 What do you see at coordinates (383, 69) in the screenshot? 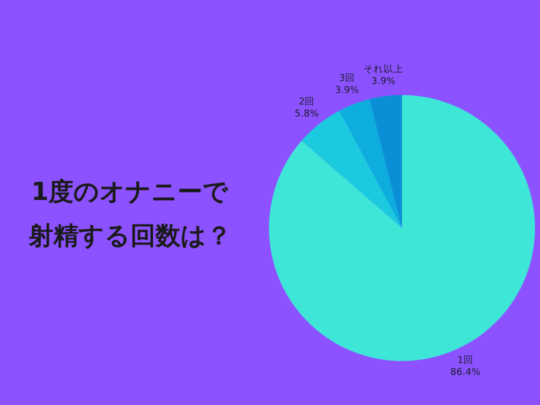
I see `slice-label: それ以上` at bounding box center [383, 69].